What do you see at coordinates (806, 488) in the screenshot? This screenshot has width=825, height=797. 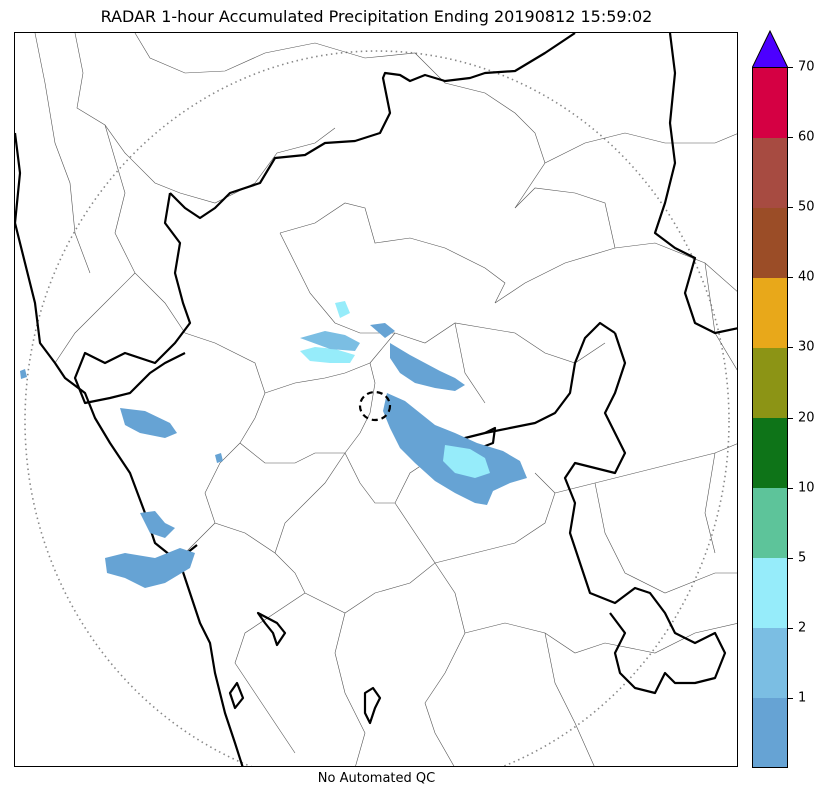 I see `colorbar-label: 10` at bounding box center [806, 488].